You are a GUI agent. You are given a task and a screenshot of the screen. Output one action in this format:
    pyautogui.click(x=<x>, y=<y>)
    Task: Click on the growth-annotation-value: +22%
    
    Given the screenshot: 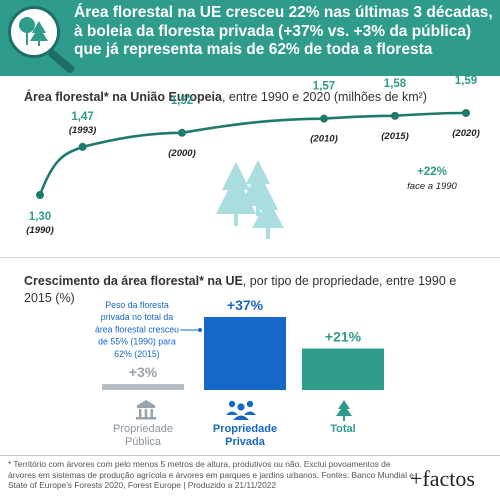 What is the action you would take?
    pyautogui.click(x=432, y=172)
    